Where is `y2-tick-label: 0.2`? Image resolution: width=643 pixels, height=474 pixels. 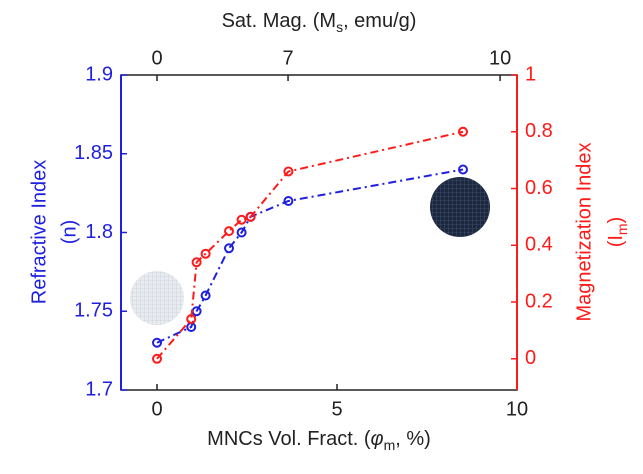 y2-tick-label: 0.2 is located at coordinates (539, 301).